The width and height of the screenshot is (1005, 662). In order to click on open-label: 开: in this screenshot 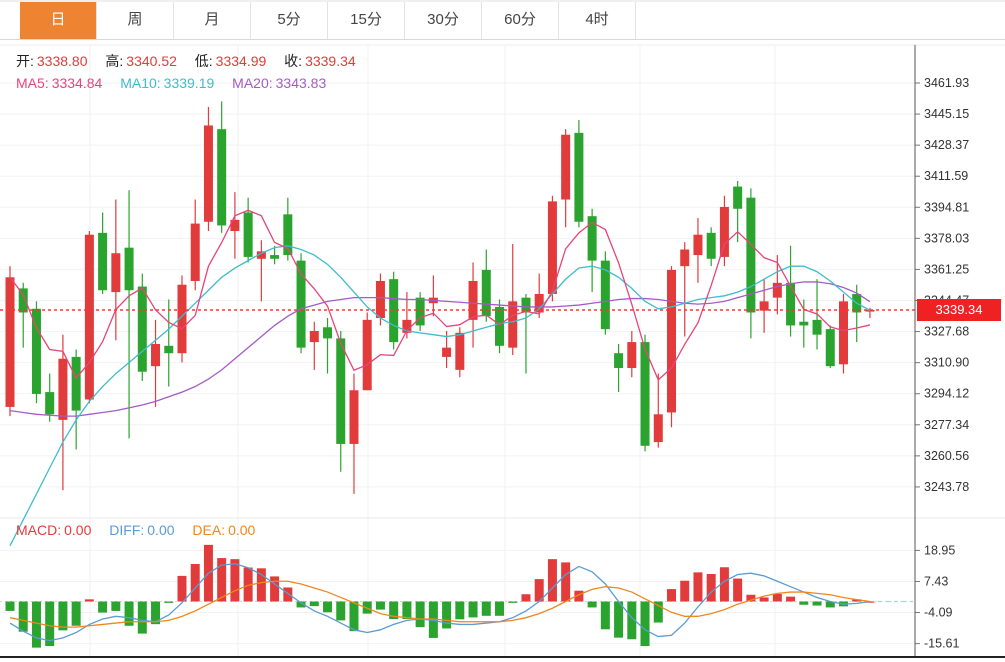, I will do `click(25, 61)`.